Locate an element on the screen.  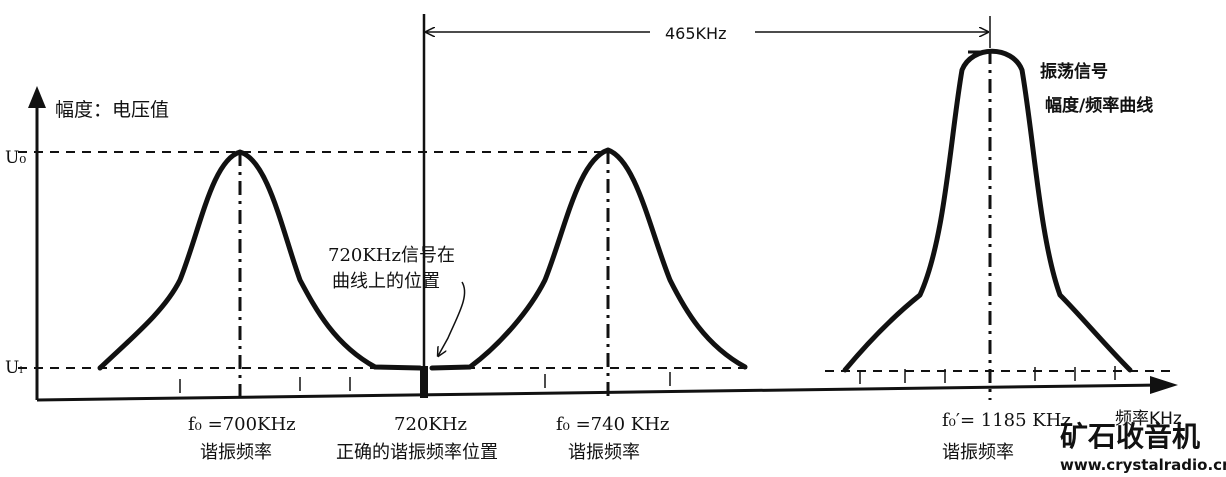
freq-label-740: f₀ =740 KHz is located at coordinates (612, 424).